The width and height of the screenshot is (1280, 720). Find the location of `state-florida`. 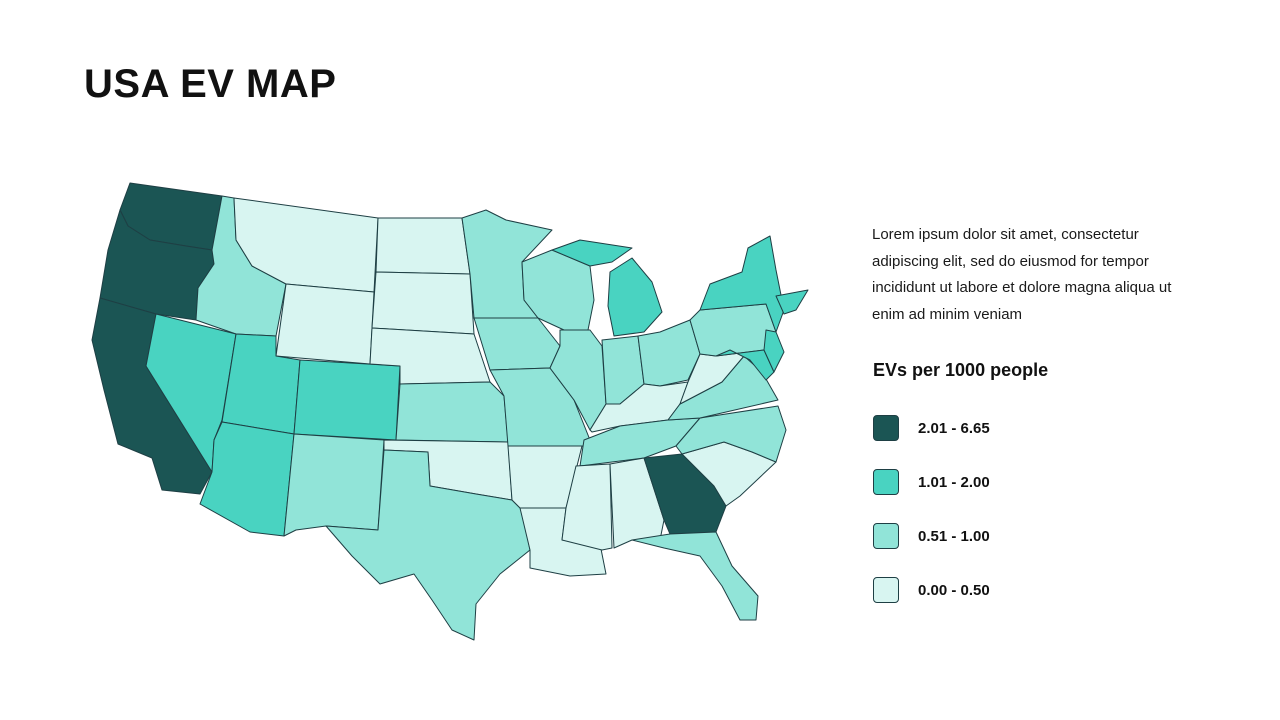

state-florida is located at coordinates (695, 576).